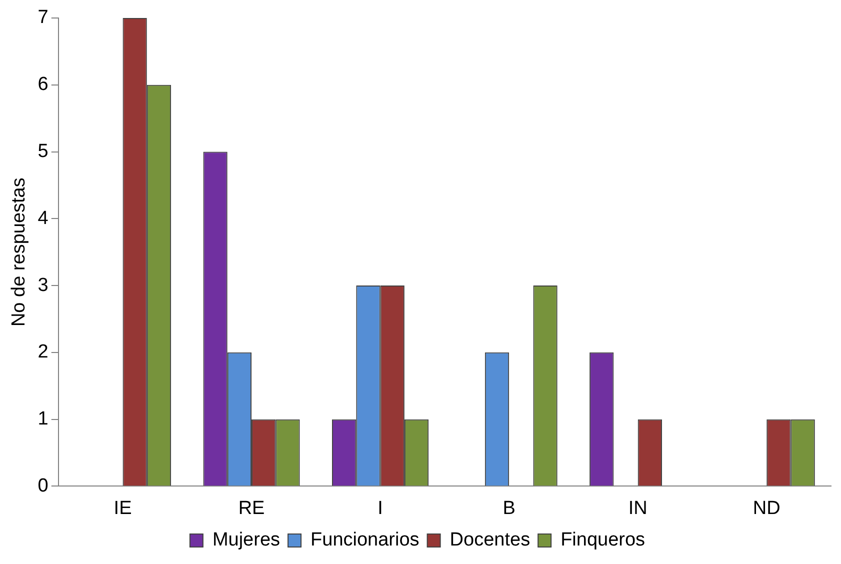 The image size is (841, 564). I want to click on y-tick-label: 2, so click(43, 352).